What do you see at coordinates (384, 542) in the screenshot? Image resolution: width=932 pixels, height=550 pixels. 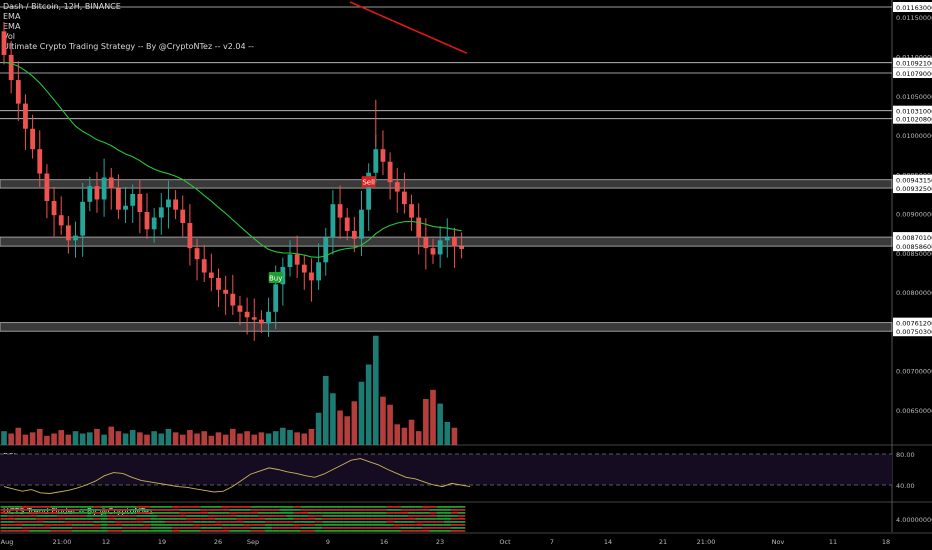 I see `x-axis-label: 16` at bounding box center [384, 542].